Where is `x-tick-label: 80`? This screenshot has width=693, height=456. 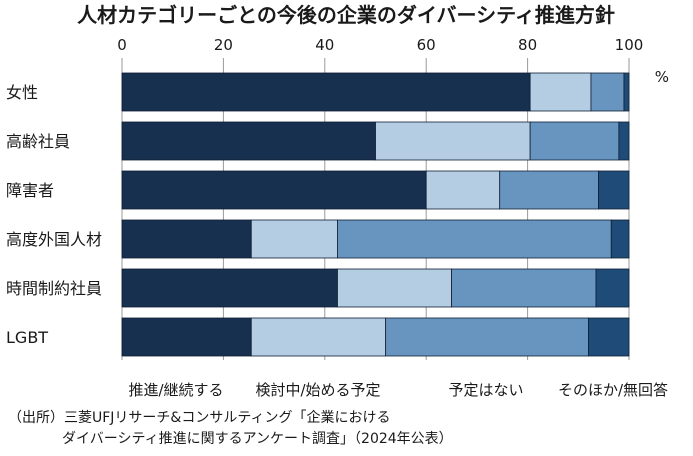
x-tick-label: 80 is located at coordinates (527, 45).